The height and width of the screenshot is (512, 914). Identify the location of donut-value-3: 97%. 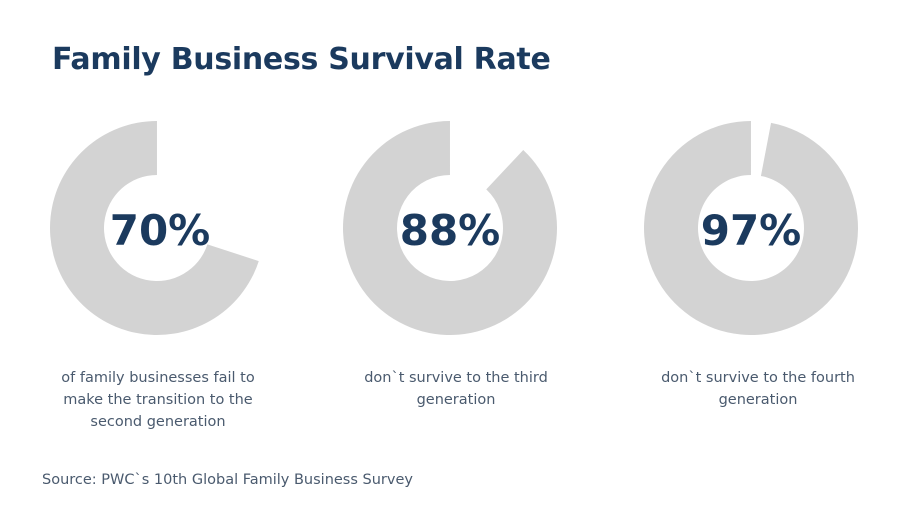
(751, 230).